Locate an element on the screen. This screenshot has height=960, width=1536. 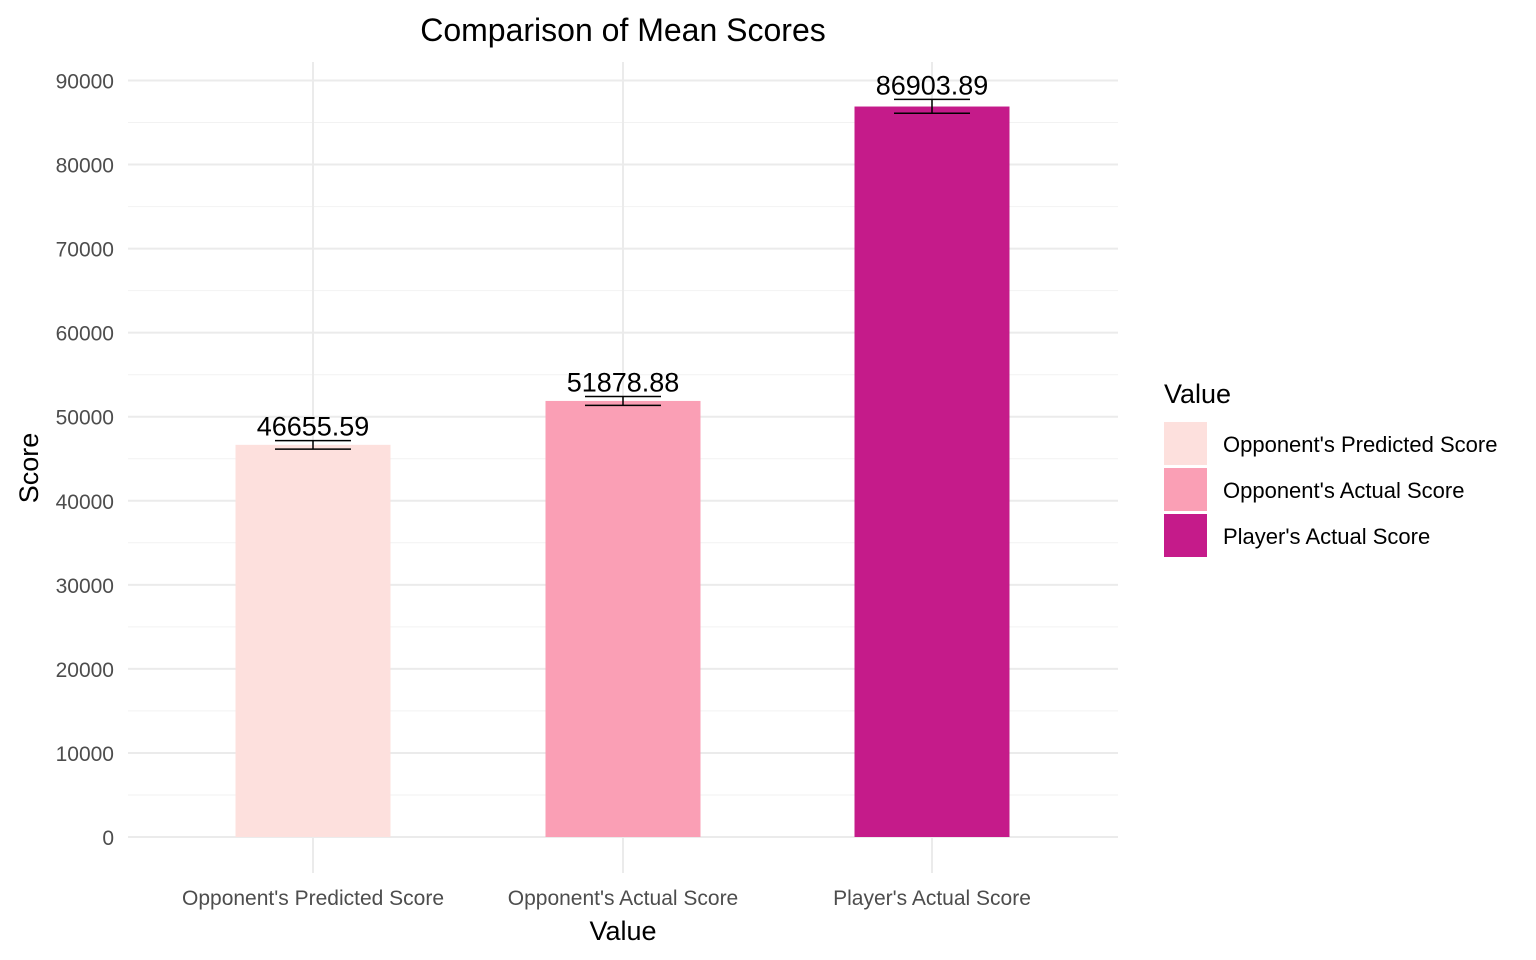
y-tick-label: 0 is located at coordinates (108, 838).